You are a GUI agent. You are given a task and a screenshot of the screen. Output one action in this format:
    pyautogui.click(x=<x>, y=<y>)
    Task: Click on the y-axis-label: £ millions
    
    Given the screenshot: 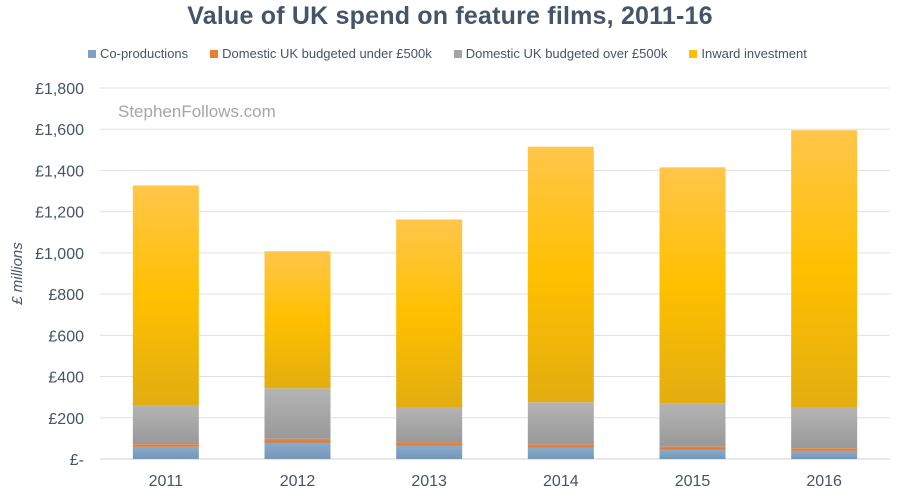 What is the action you would take?
    pyautogui.click(x=17, y=274)
    